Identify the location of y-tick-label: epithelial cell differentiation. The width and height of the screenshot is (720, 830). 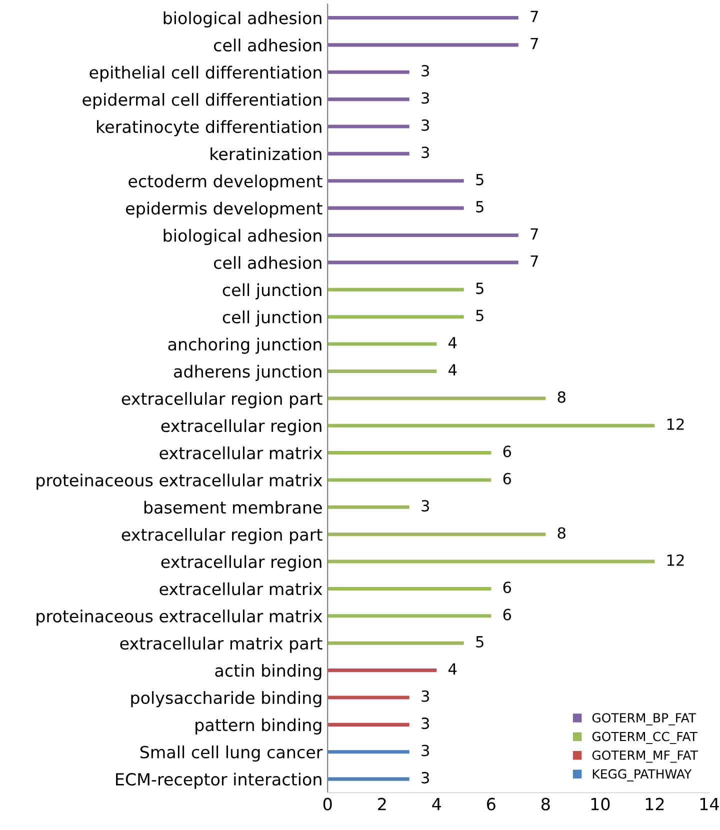
(206, 74).